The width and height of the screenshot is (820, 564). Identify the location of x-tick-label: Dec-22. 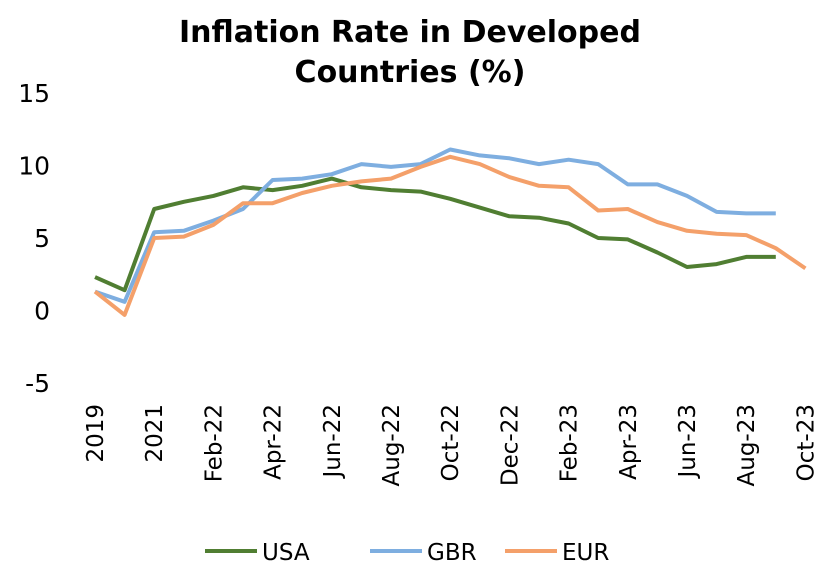
(510, 445).